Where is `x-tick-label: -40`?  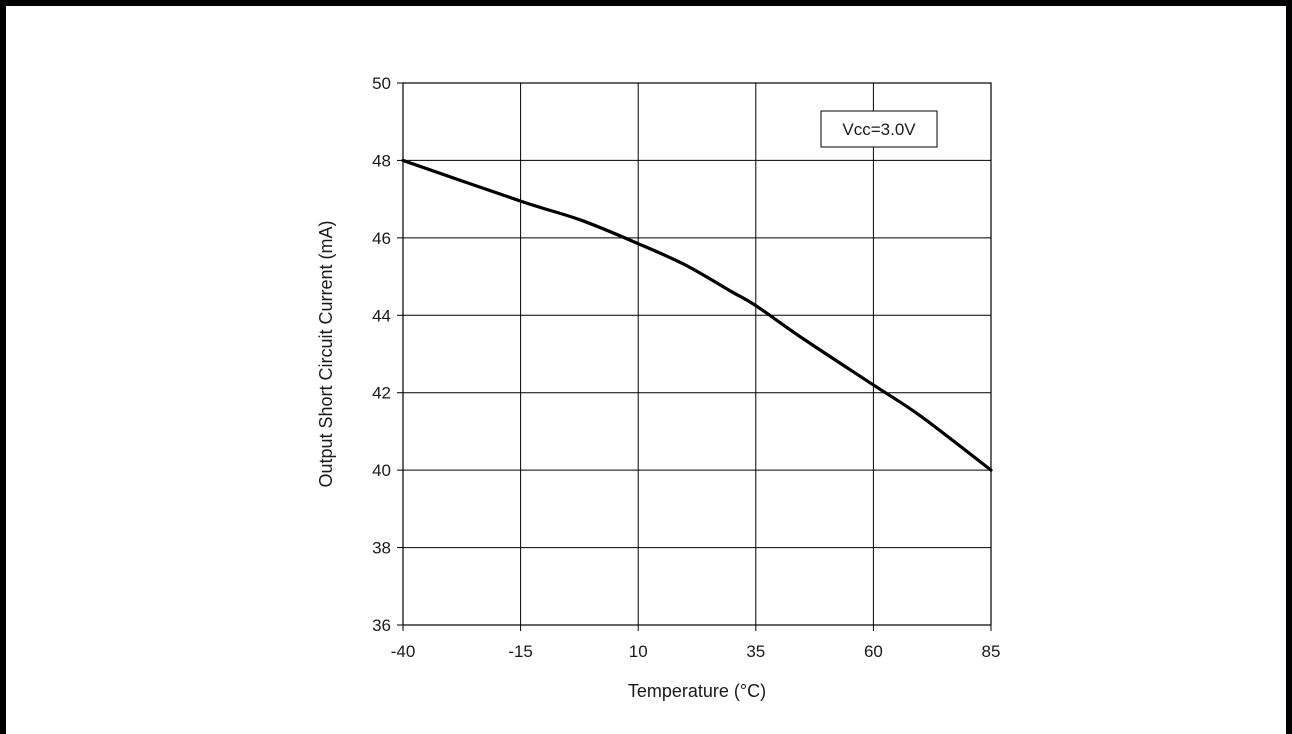
x-tick-label: -40 is located at coordinates (403, 651).